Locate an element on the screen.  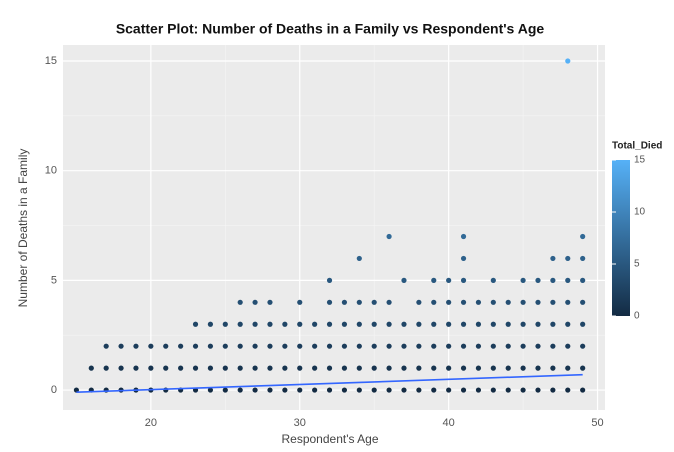
y-tick-label: 10 is located at coordinates (51, 171).